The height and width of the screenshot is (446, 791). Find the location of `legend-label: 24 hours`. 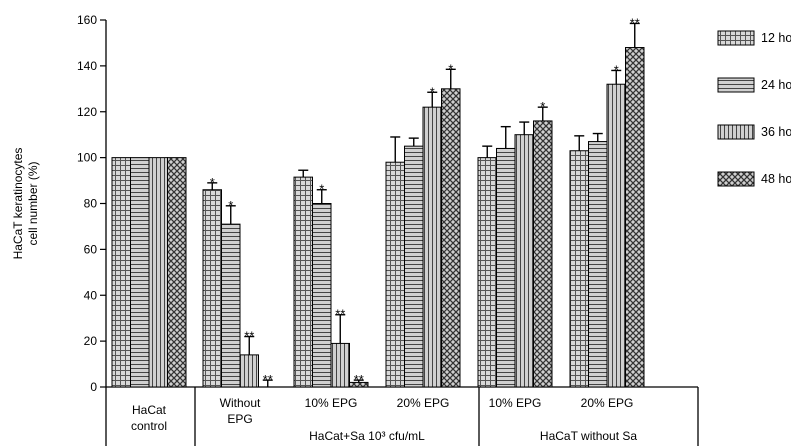

legend-label: 24 hours is located at coordinates (776, 85).